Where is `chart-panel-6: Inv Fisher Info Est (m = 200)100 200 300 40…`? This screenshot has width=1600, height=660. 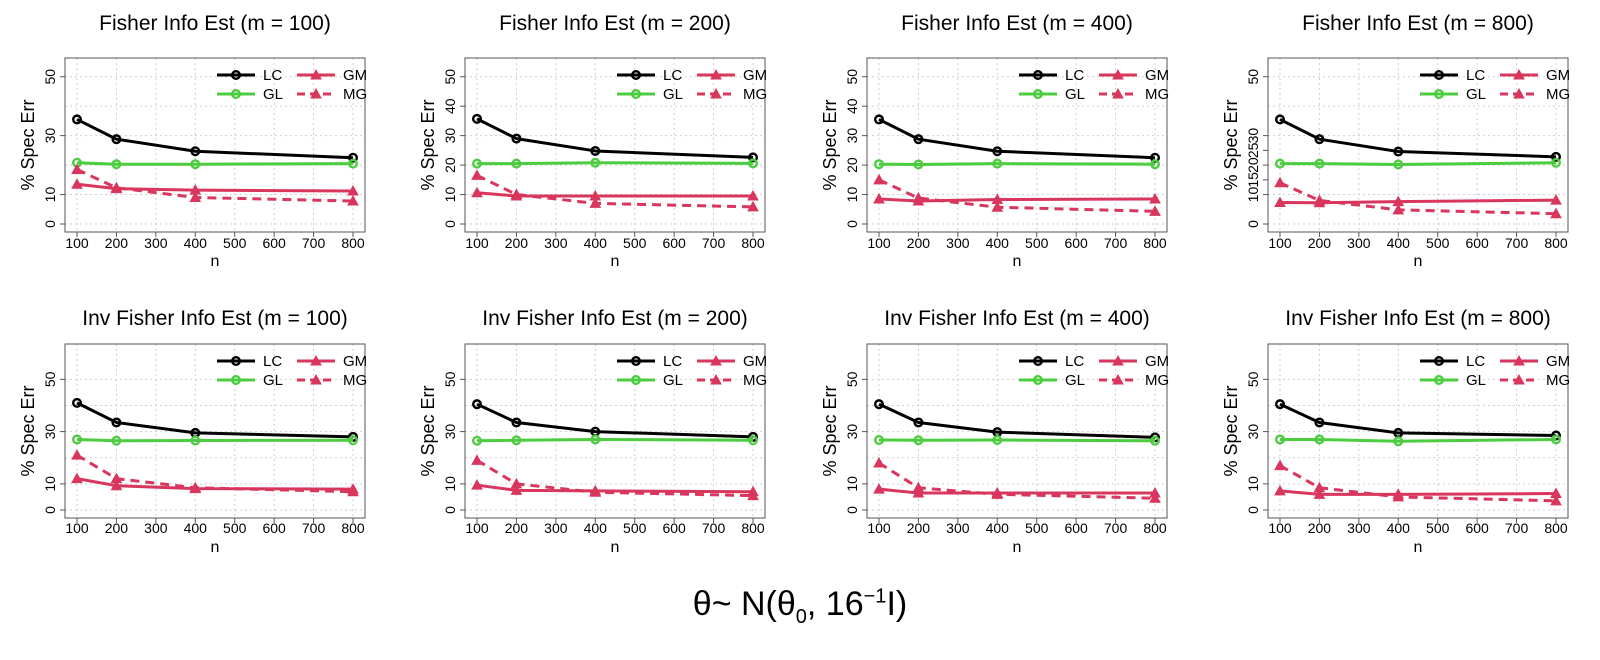 chart-panel-6: Inv Fisher Info Est (m = 200)100 200 300 40… is located at coordinates (592, 431).